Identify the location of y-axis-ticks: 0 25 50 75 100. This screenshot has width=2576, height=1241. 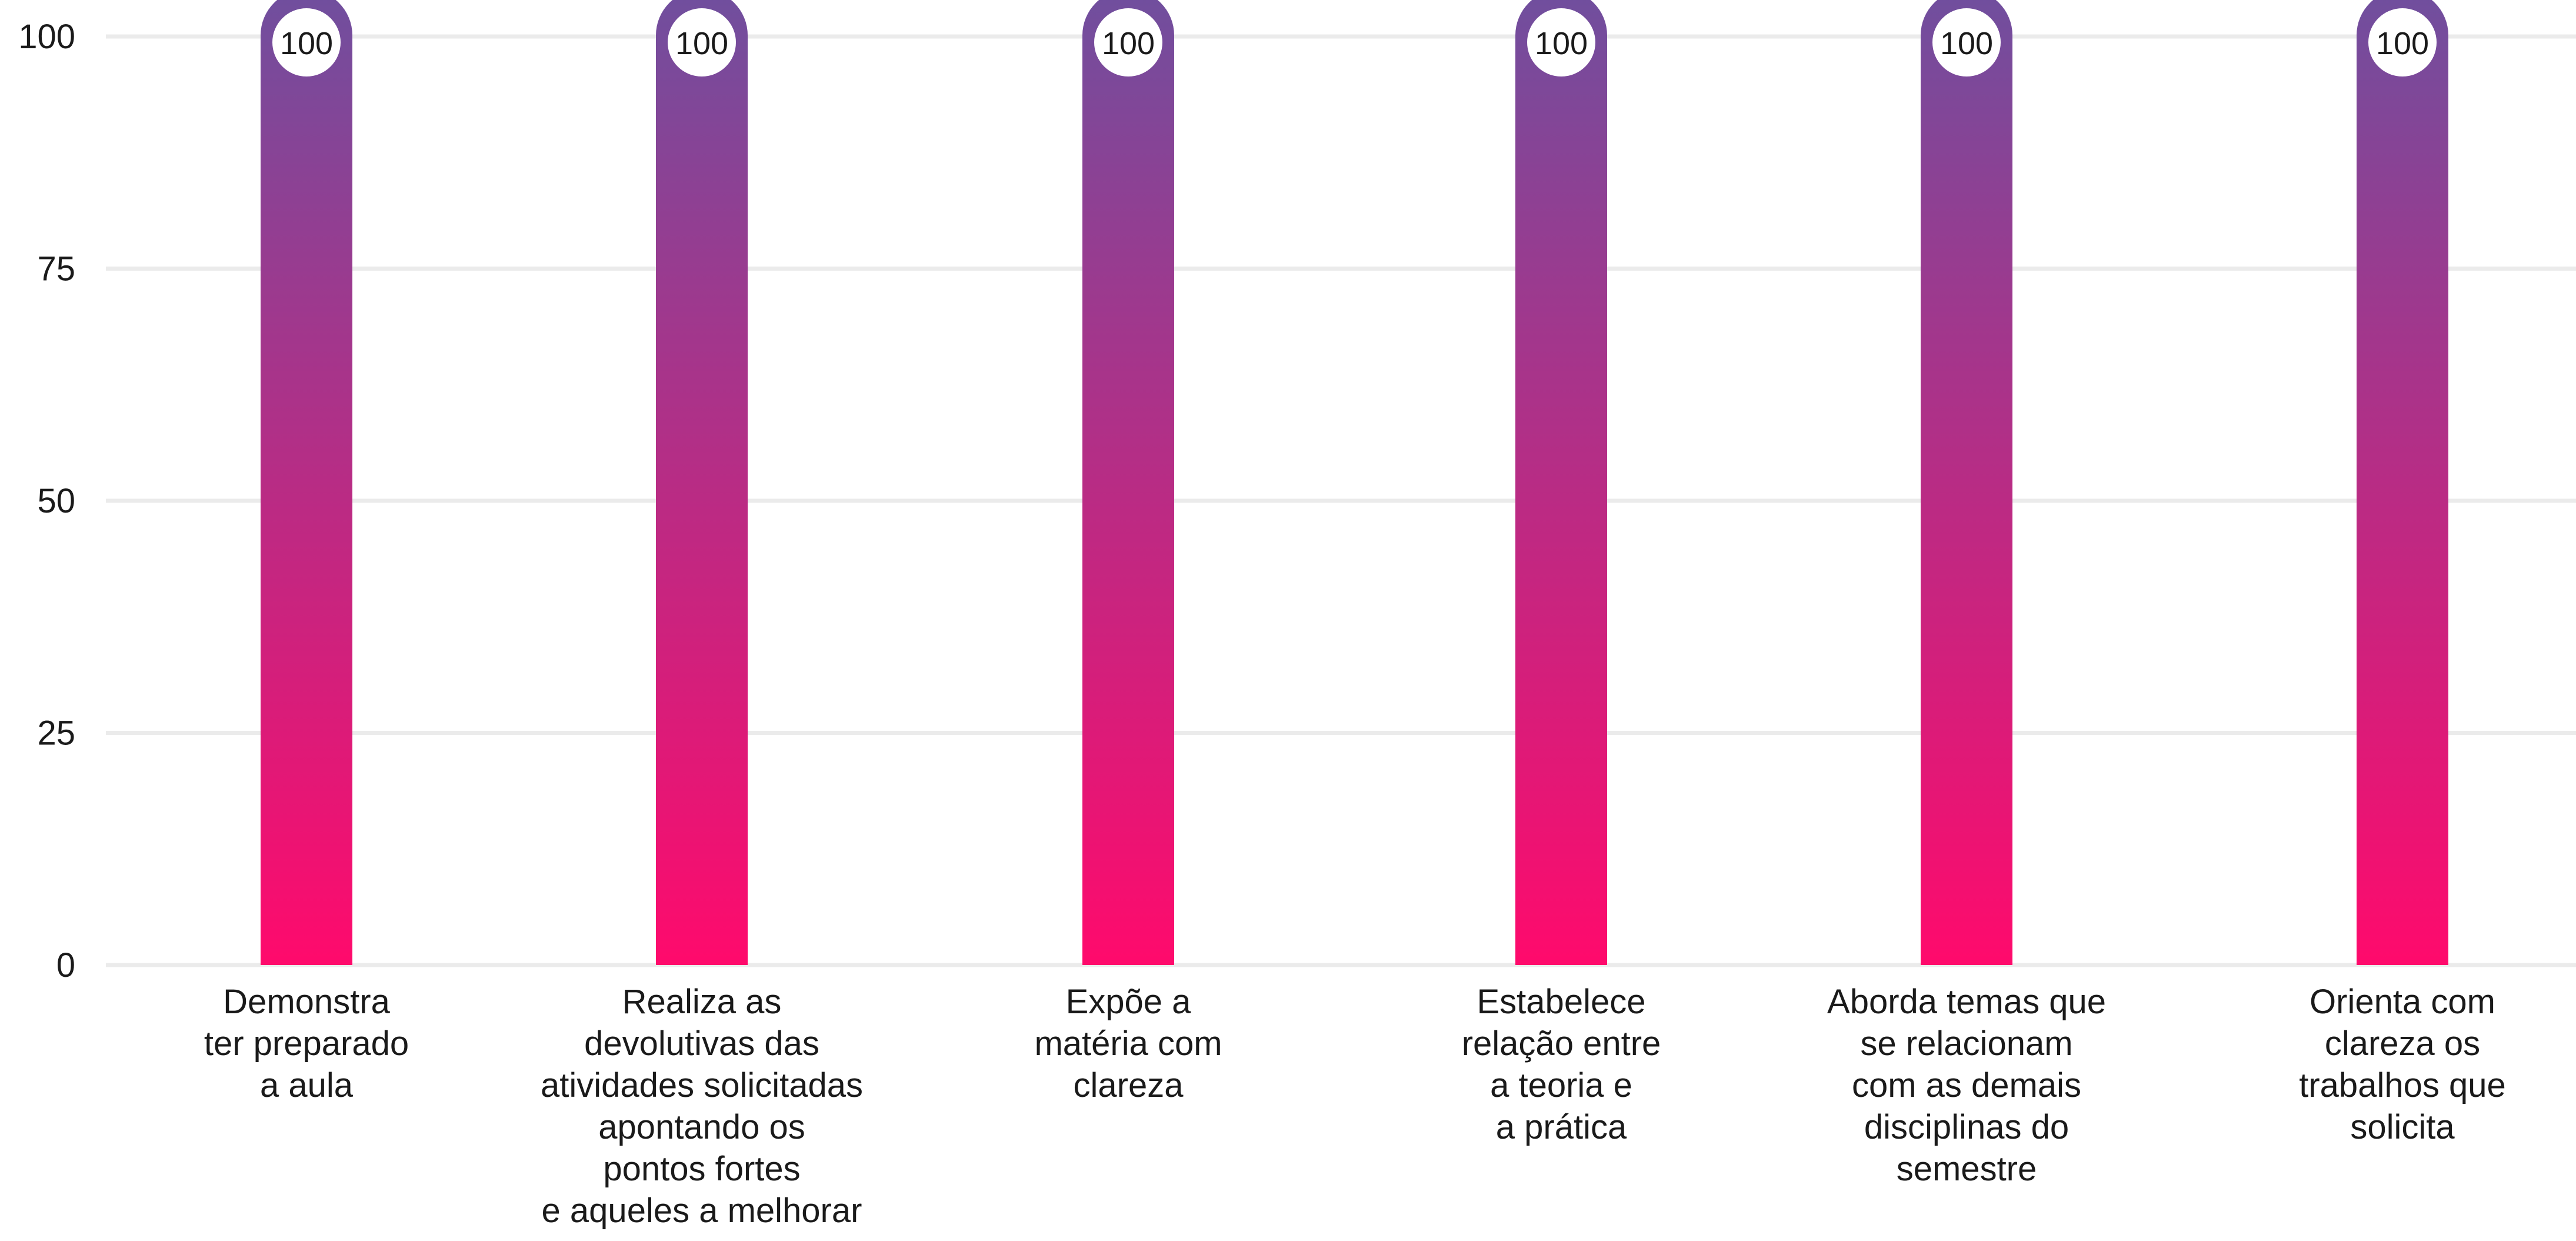
(46, 501).